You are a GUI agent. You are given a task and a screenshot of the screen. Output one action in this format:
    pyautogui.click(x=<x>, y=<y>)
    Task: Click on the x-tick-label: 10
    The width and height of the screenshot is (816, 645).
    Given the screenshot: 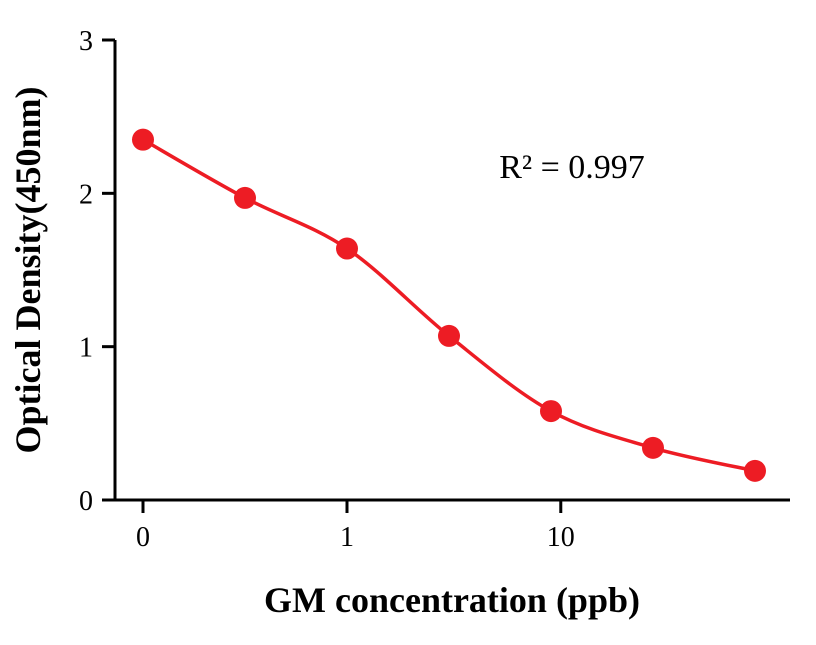 What is the action you would take?
    pyautogui.click(x=561, y=537)
    